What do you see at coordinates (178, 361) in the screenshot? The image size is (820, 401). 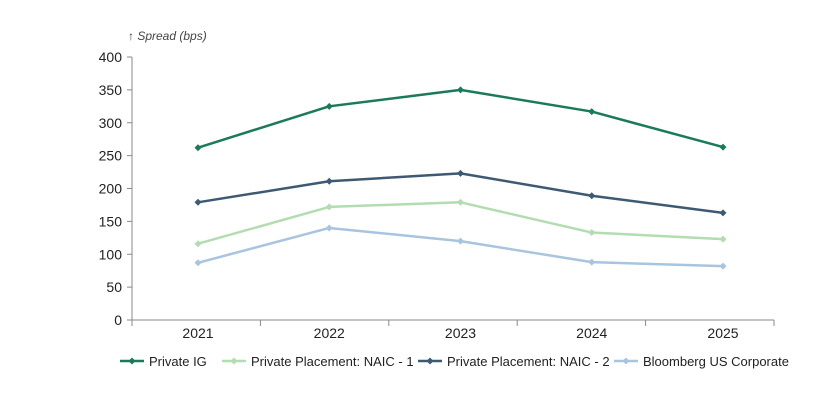 I see `legend-label: Private IG` at bounding box center [178, 361].